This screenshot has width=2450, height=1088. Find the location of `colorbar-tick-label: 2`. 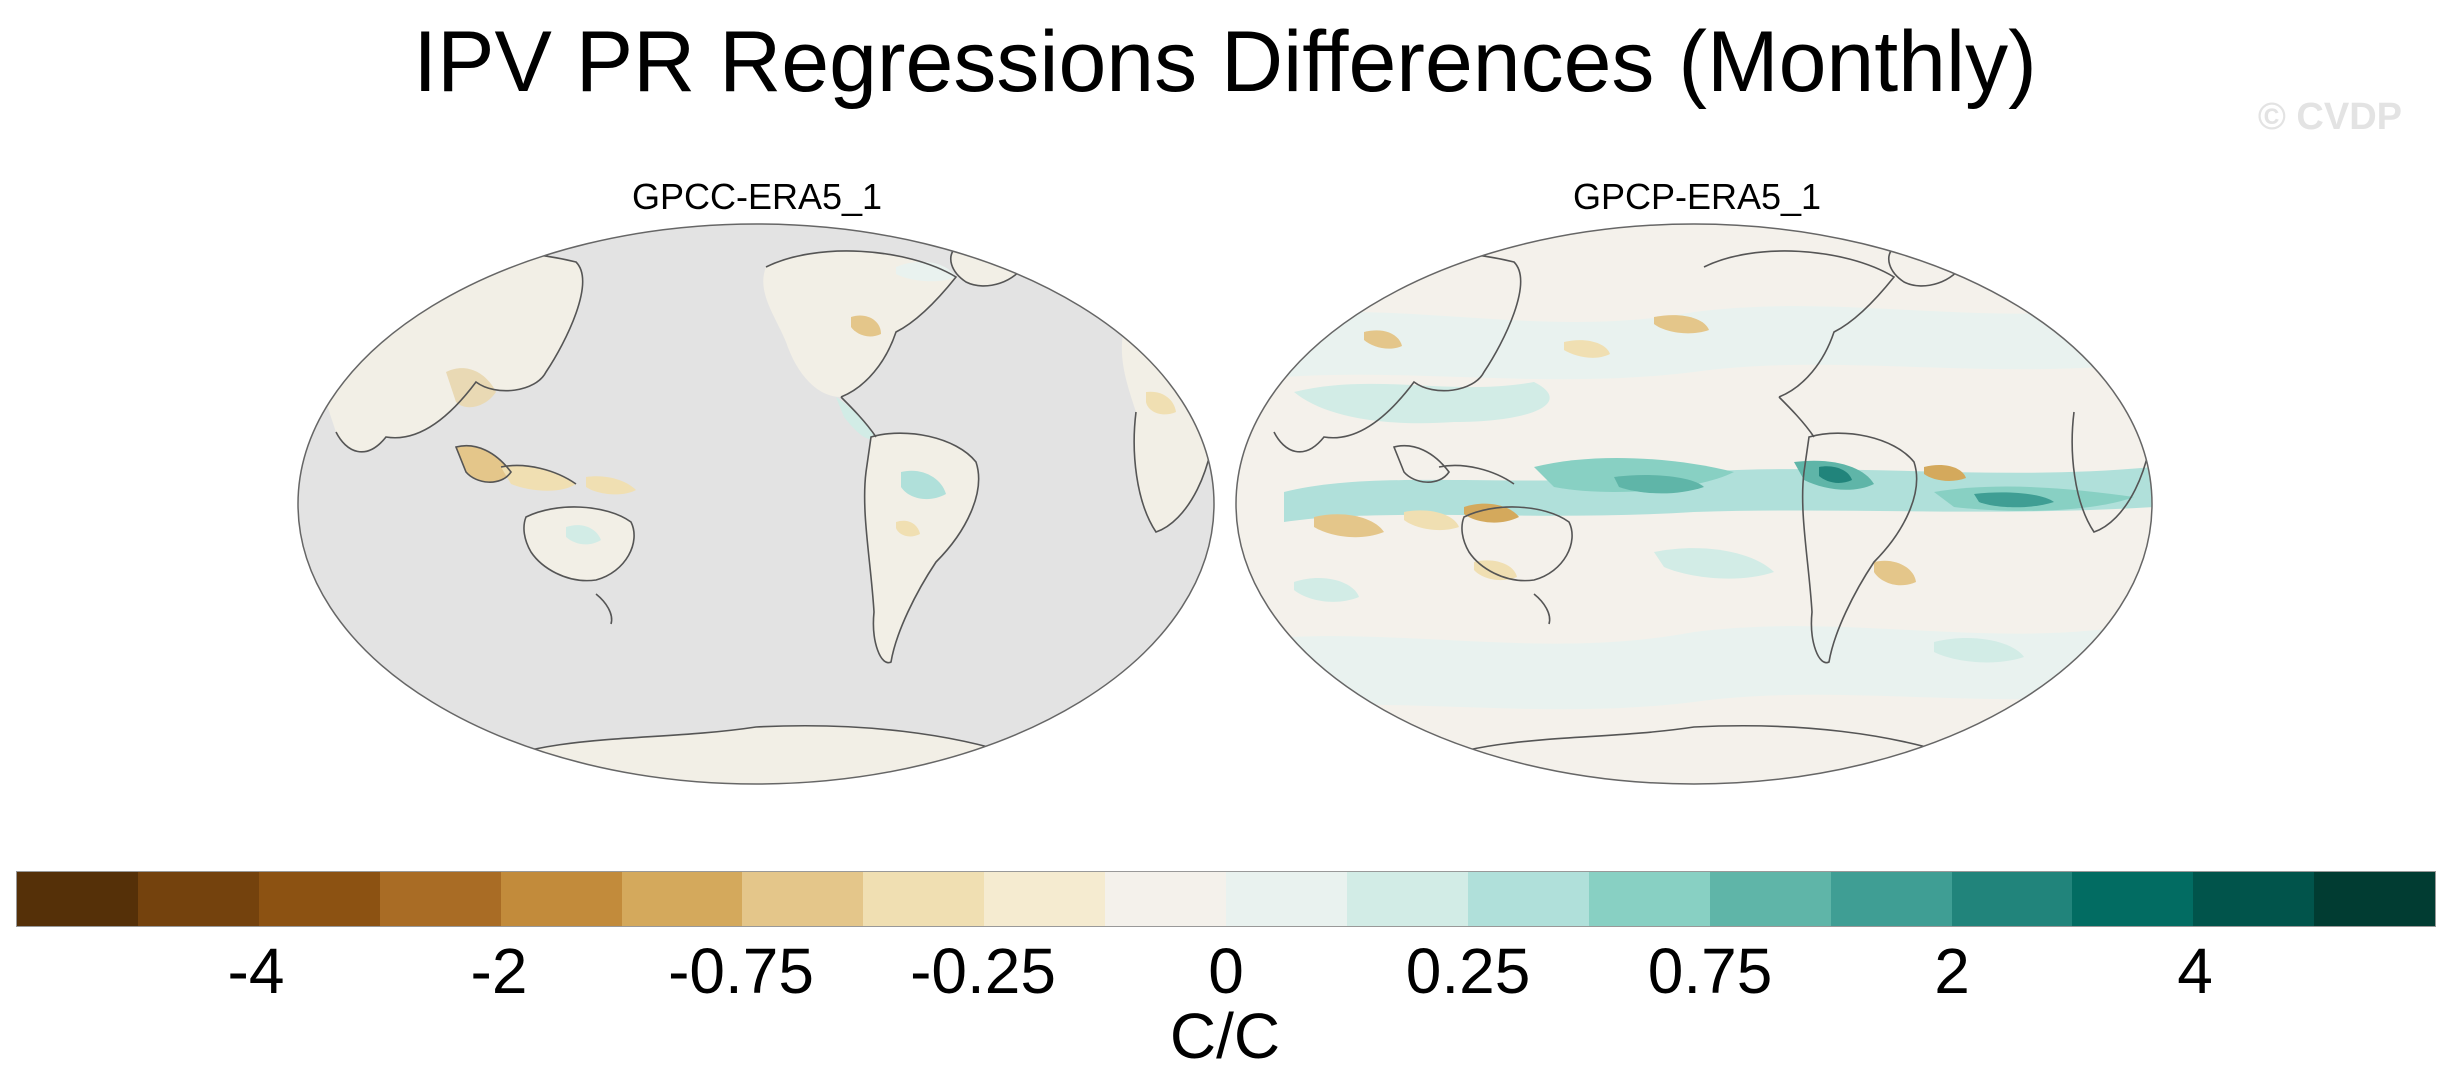

colorbar-tick-label: 2 is located at coordinates (1952, 971).